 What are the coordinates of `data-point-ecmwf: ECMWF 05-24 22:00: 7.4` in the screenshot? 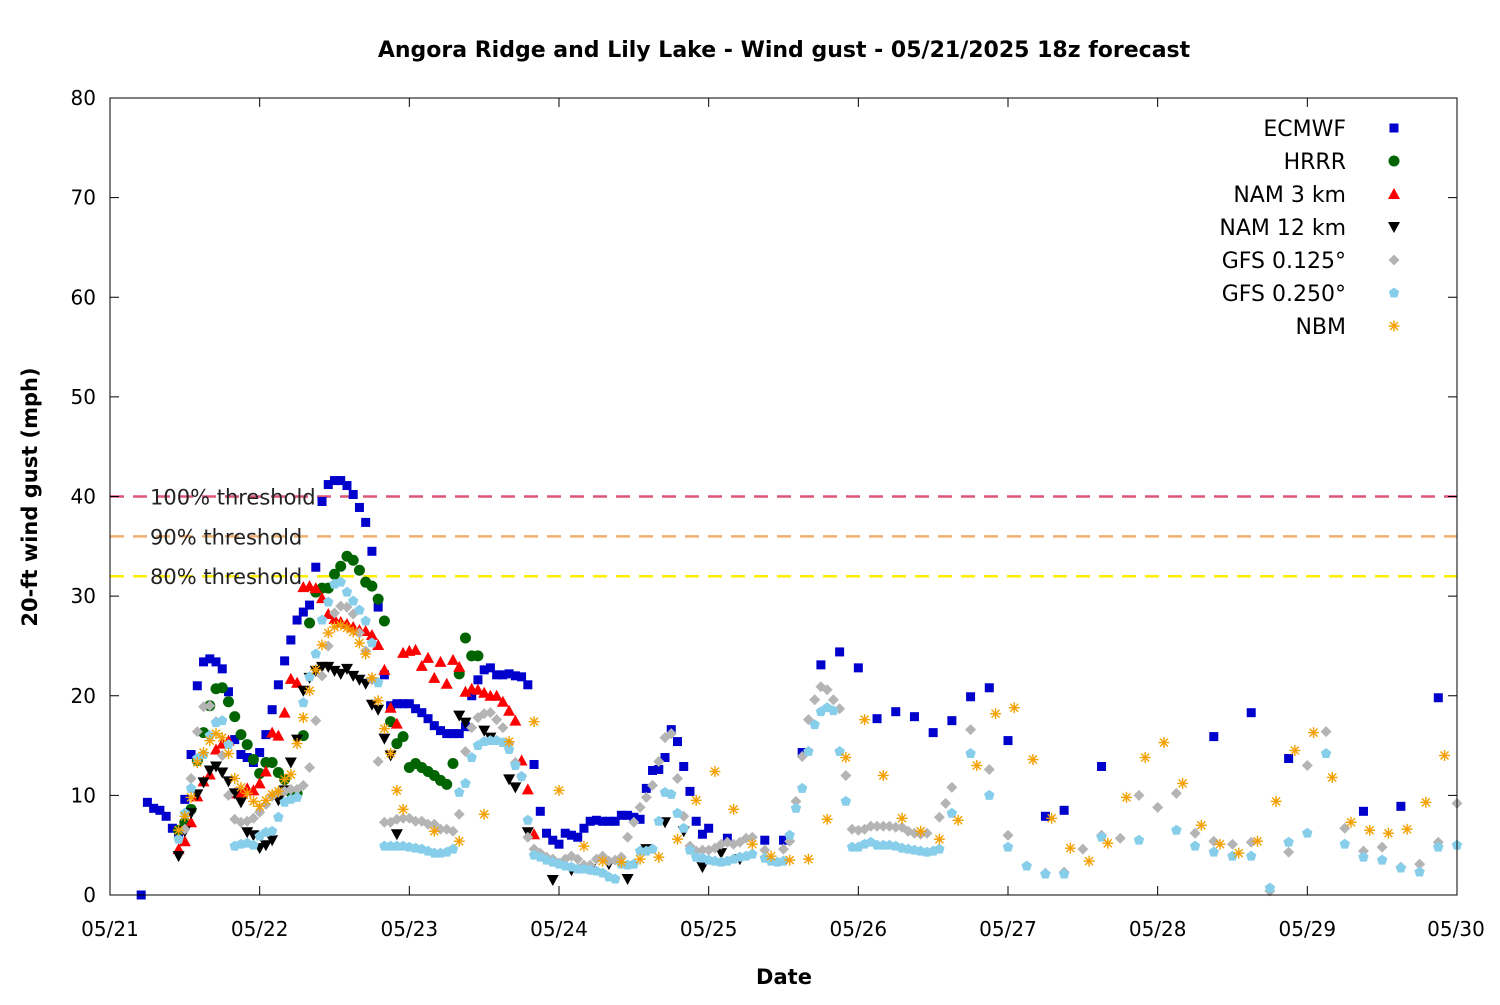 It's located at (696, 821).